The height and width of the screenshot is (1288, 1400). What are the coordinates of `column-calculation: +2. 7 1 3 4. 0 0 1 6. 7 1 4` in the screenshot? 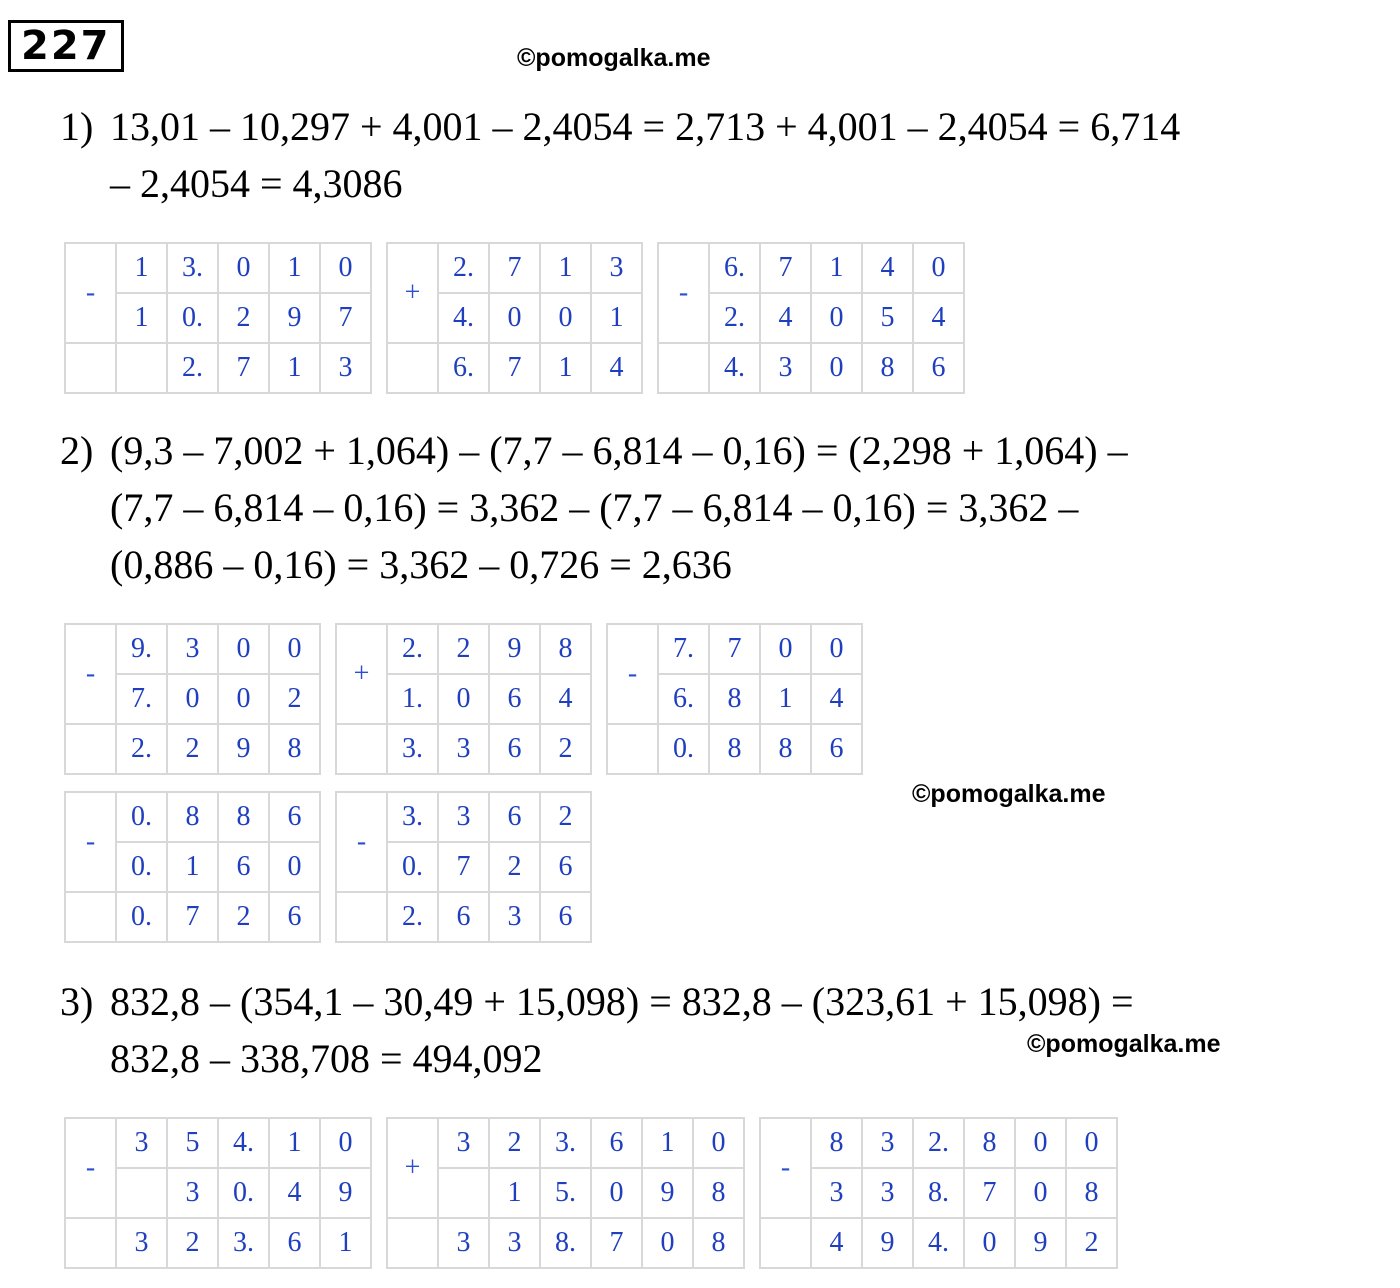 It's located at (514, 318).